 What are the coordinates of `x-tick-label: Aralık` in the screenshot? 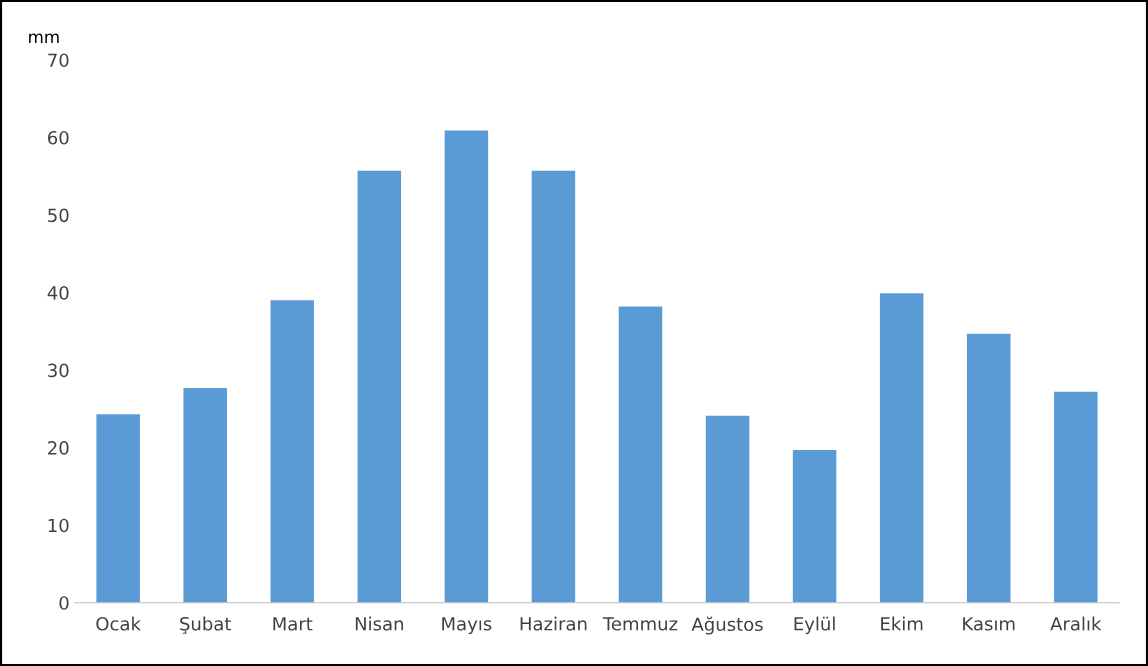 It's located at (1076, 623).